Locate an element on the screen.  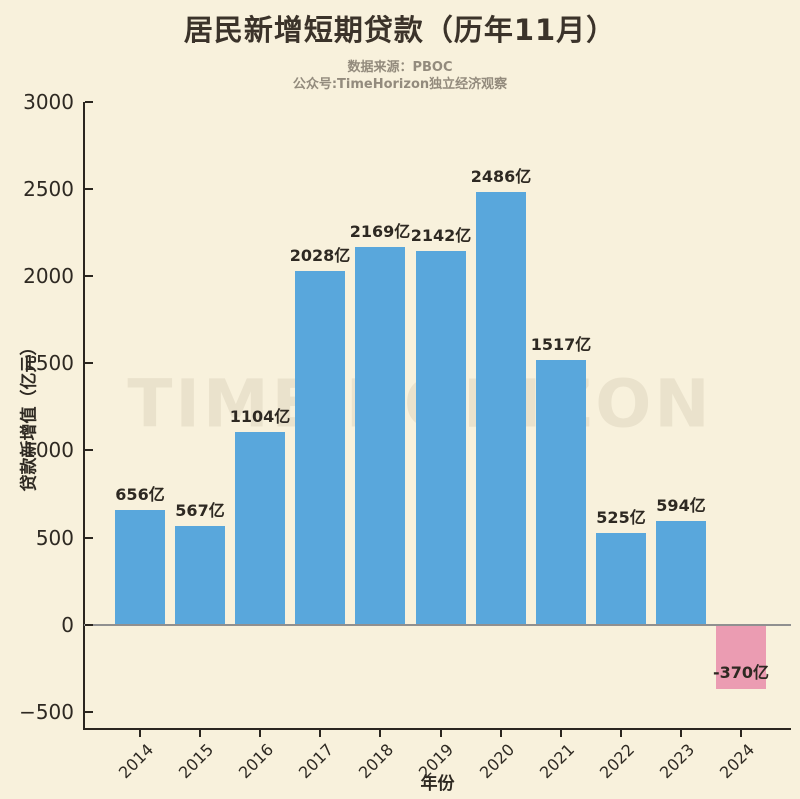
data-source-line: 数据来源：PBOC is located at coordinates (400, 67).